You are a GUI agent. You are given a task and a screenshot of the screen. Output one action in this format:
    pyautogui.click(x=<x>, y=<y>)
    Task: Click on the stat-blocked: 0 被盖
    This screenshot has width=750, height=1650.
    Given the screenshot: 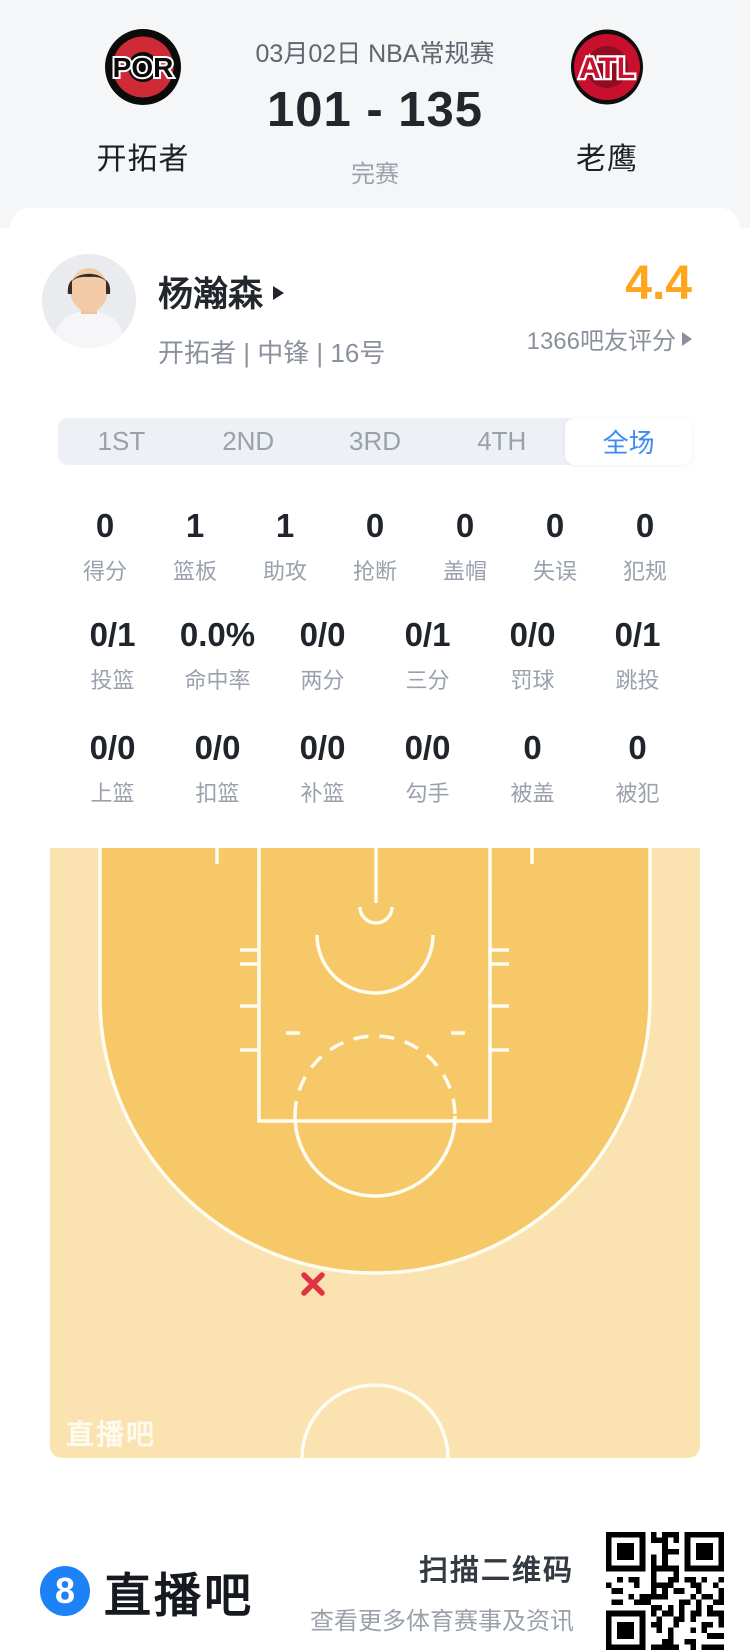 What is the action you would take?
    pyautogui.click(x=532, y=767)
    